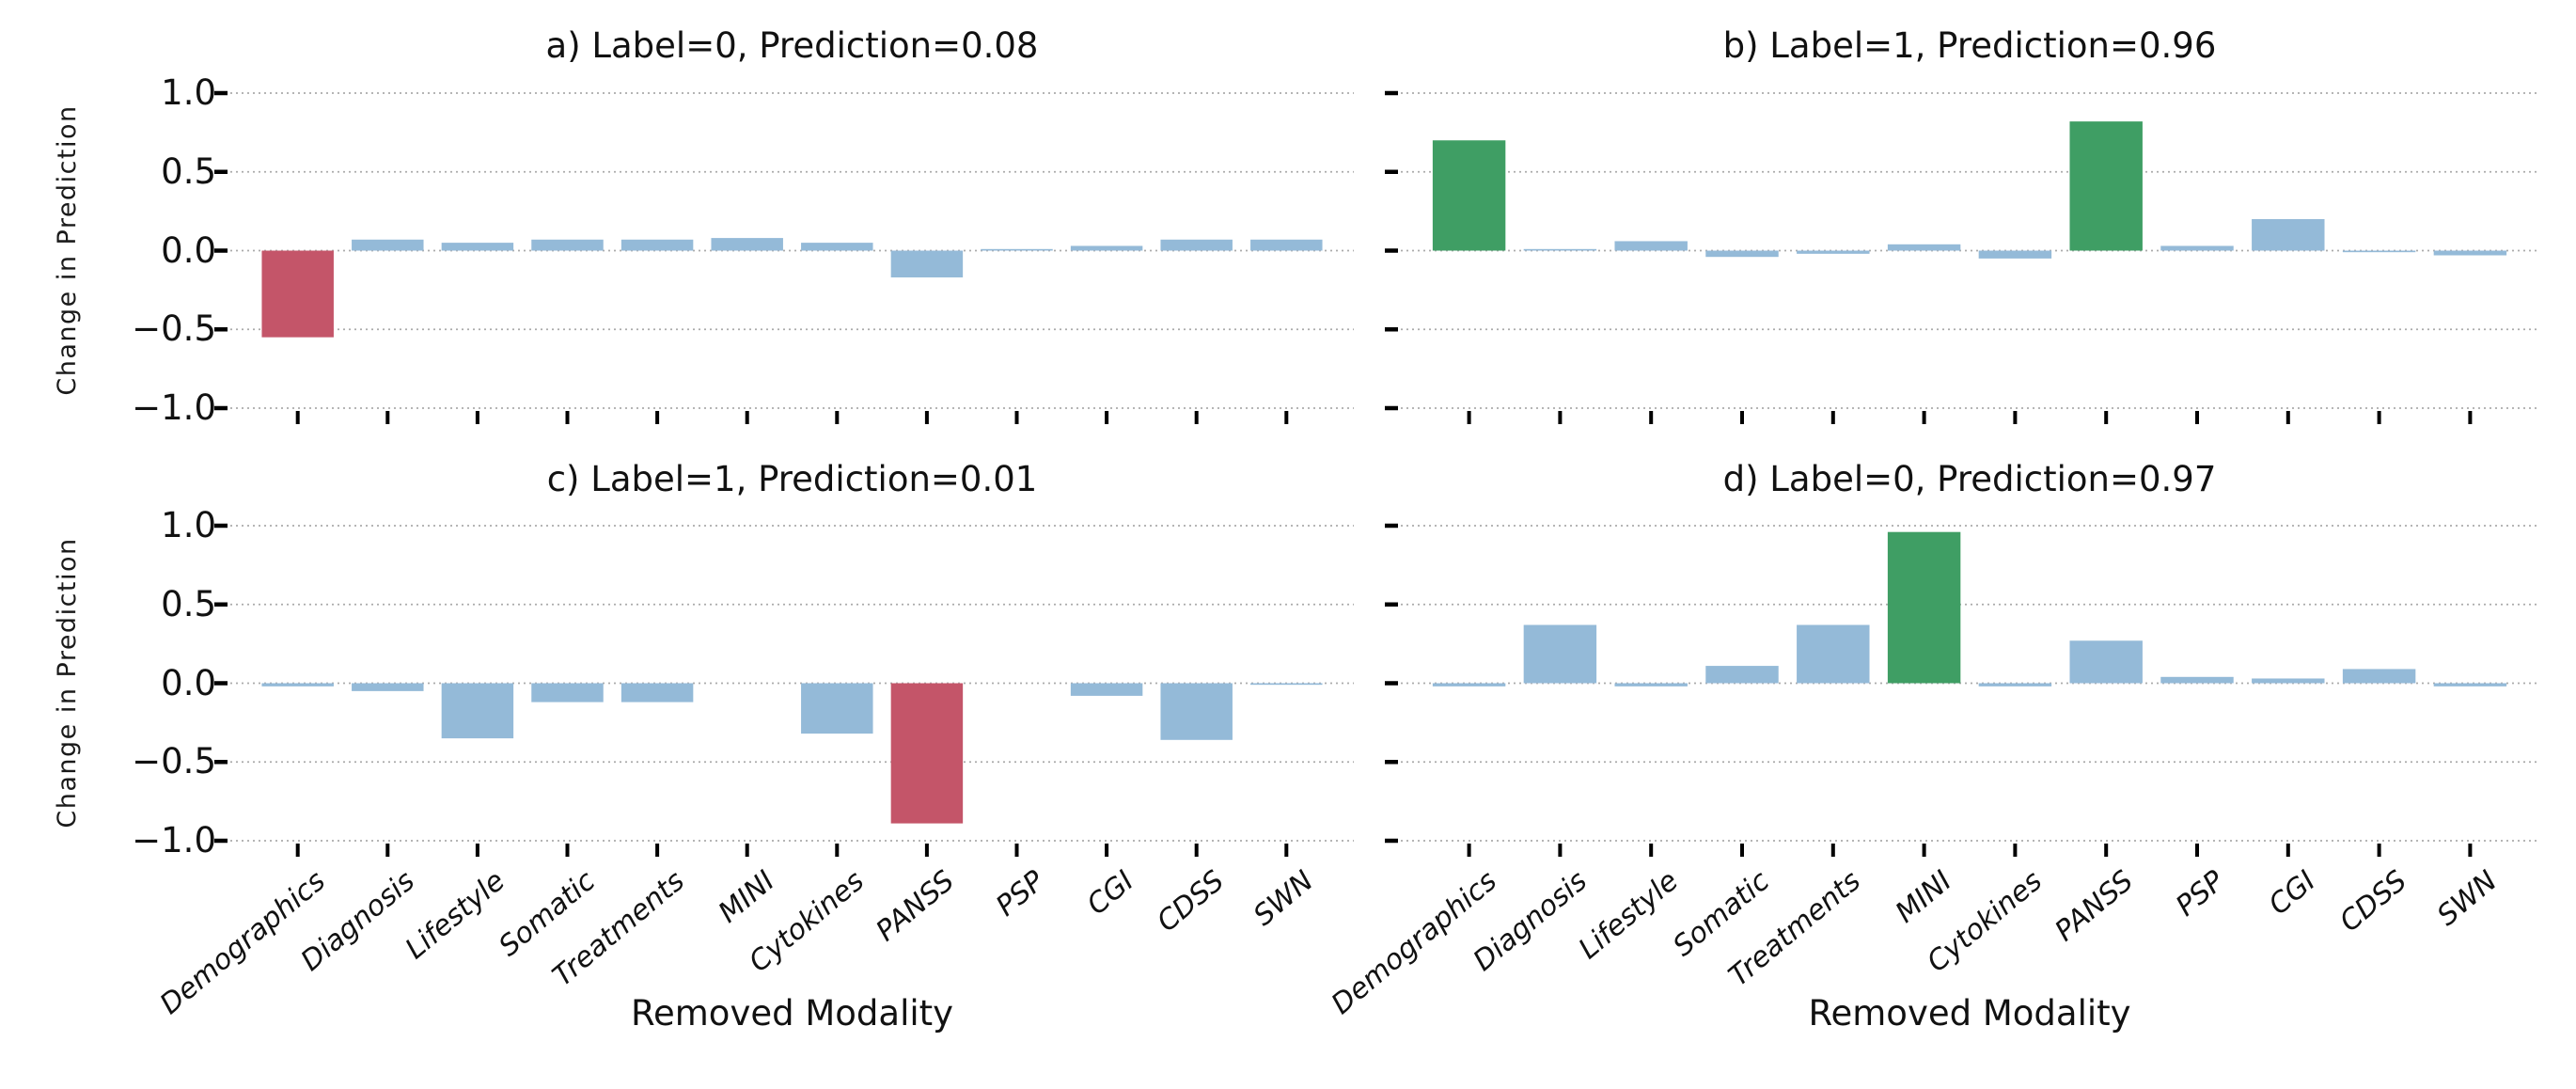 This screenshot has width=2576, height=1089. I want to click on bar-a-Somatic, so click(567, 245).